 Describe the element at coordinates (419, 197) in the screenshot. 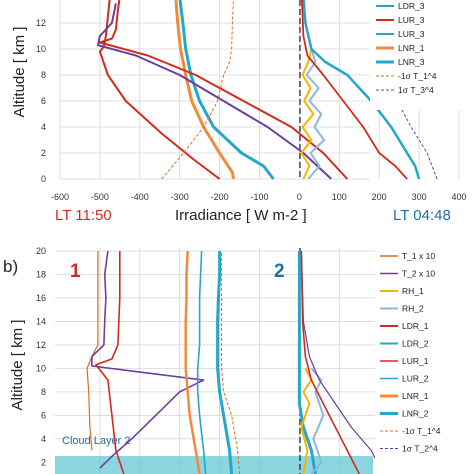

I see `panel-a-x-tick-label: 300` at that location.